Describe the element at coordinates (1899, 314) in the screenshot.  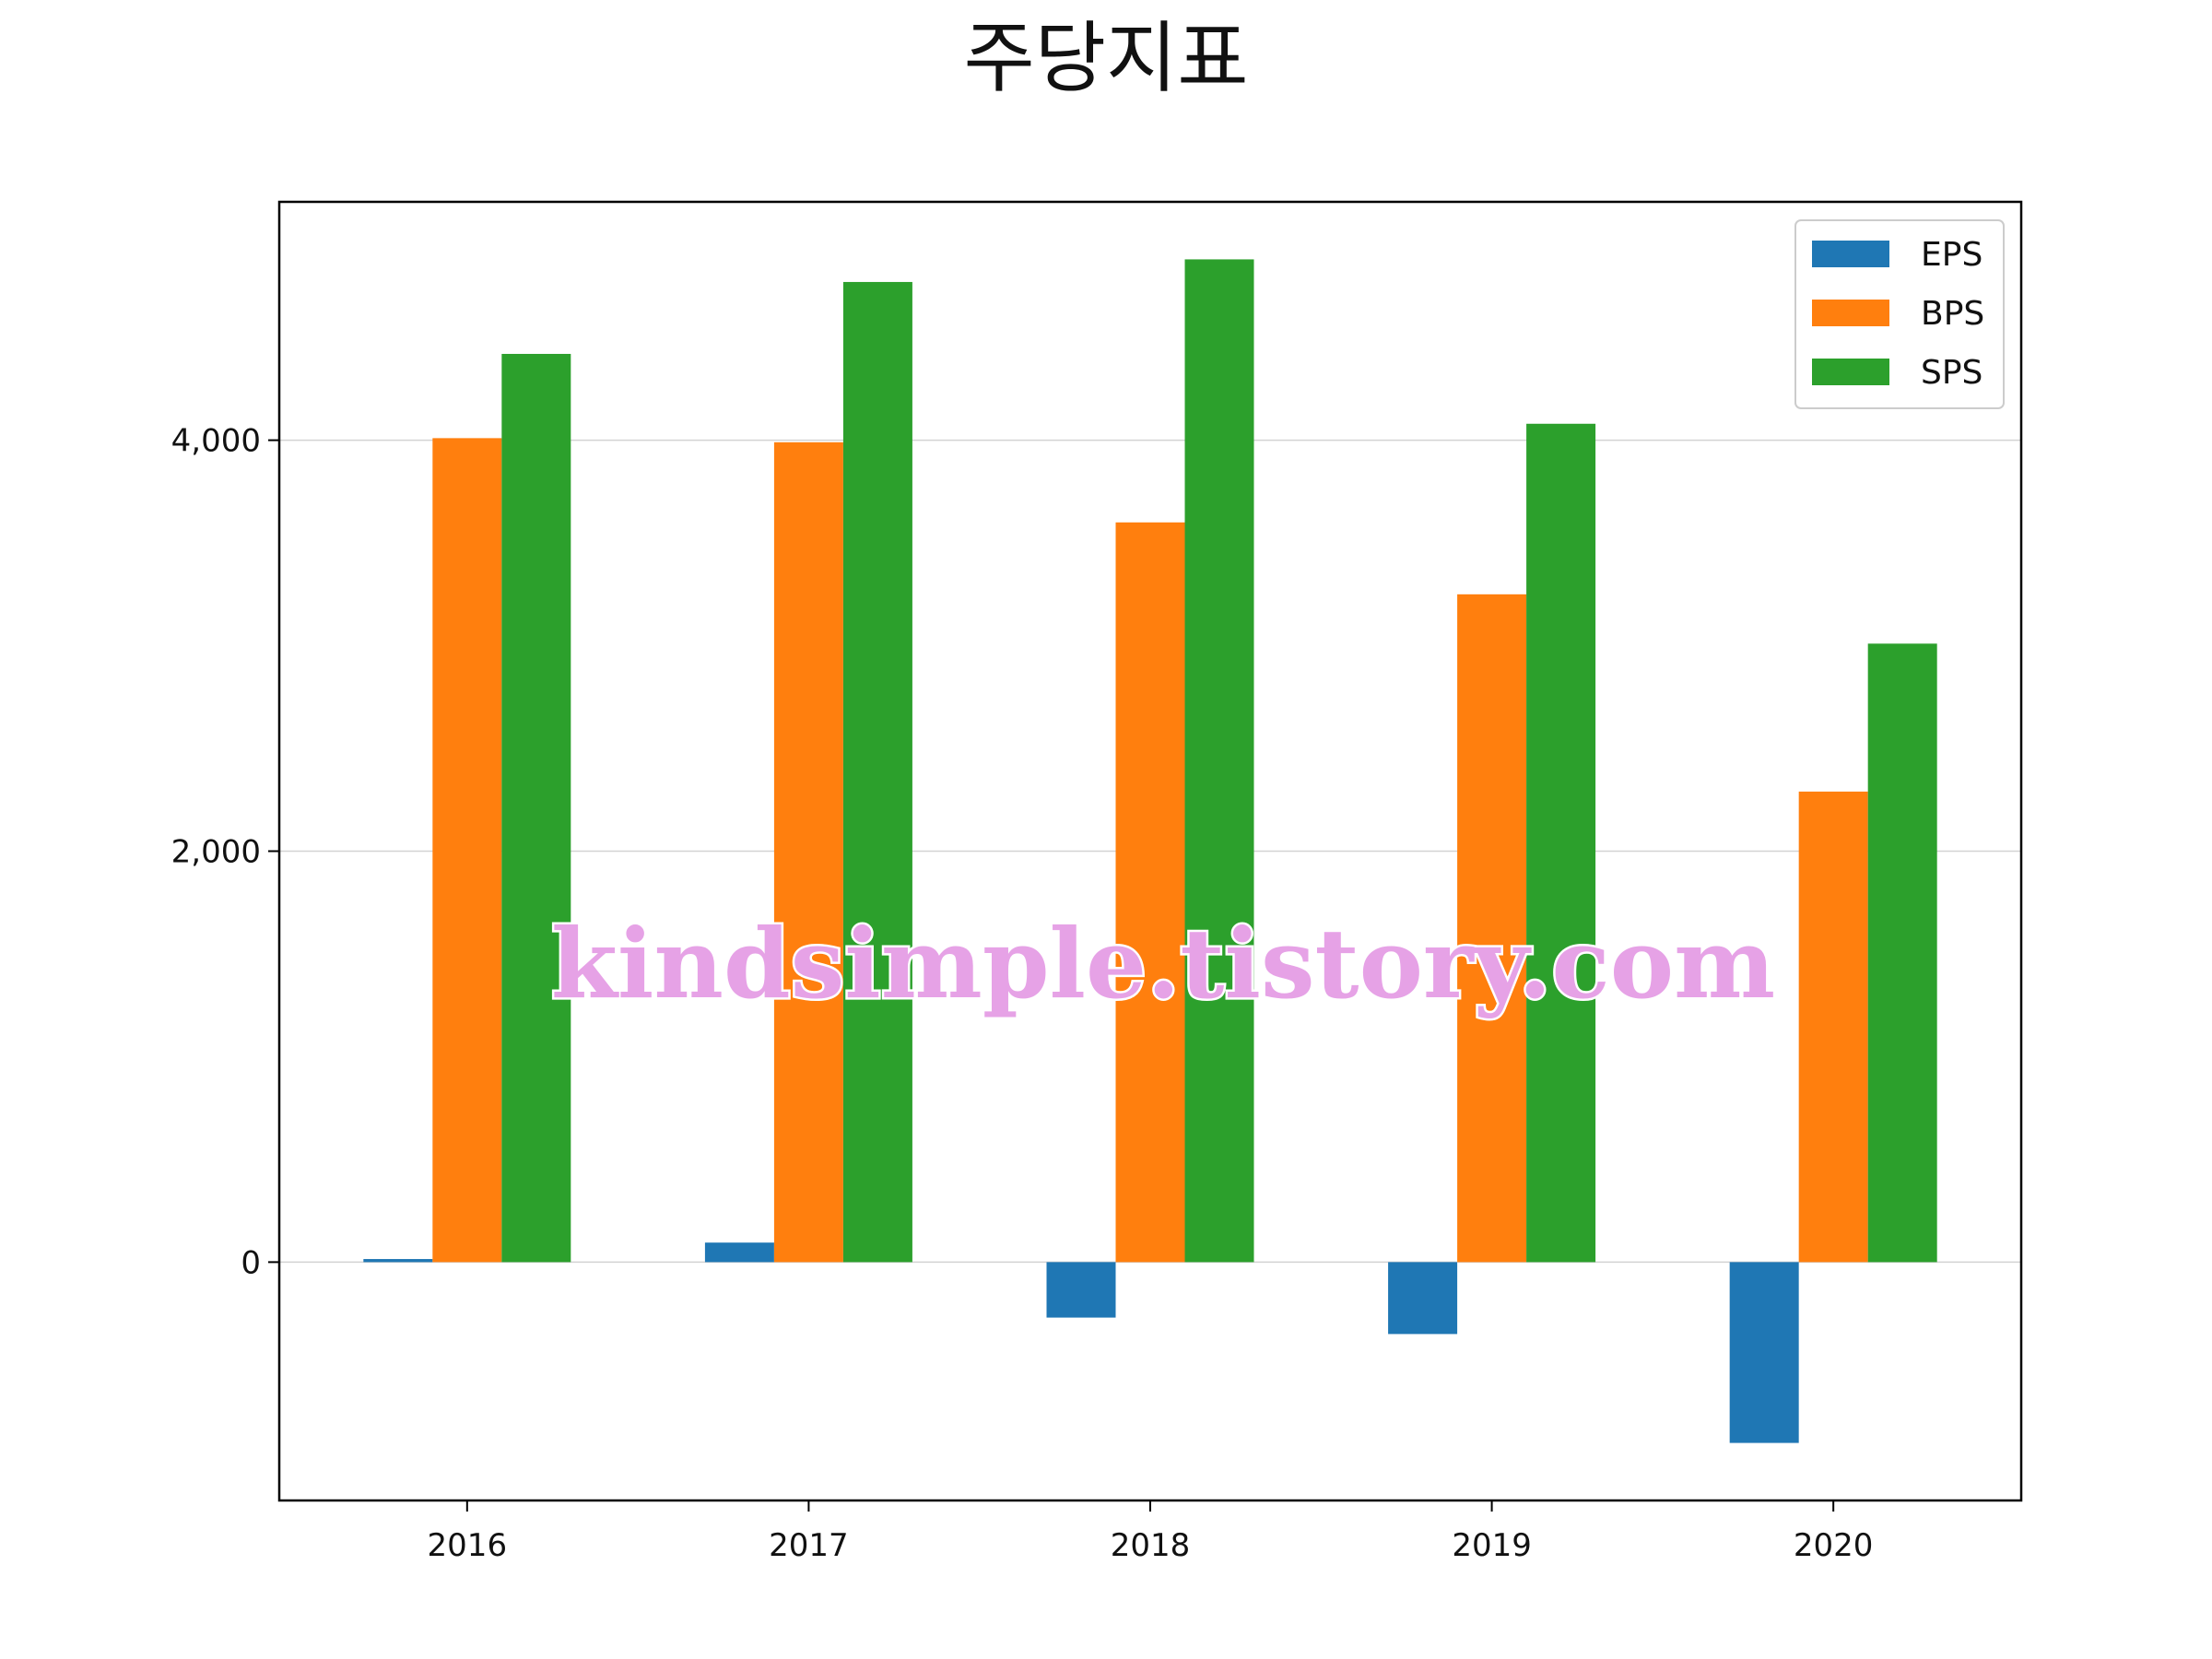
I see `legend: EPS BPS SPS` at that location.